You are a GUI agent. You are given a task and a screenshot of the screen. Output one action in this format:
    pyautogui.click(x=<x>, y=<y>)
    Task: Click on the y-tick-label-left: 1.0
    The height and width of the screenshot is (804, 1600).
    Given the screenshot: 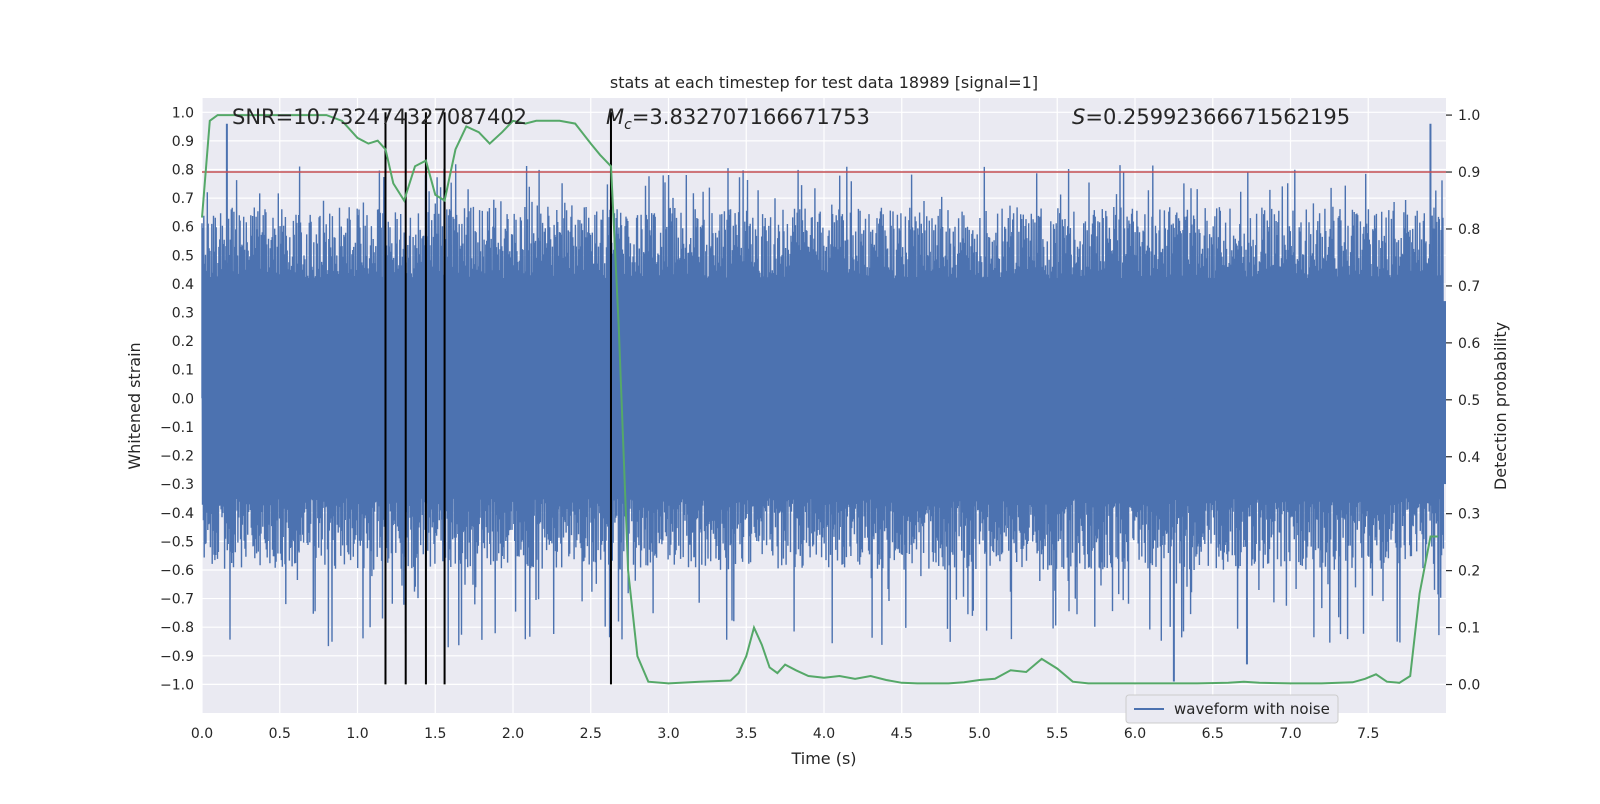 What is the action you would take?
    pyautogui.click(x=183, y=113)
    